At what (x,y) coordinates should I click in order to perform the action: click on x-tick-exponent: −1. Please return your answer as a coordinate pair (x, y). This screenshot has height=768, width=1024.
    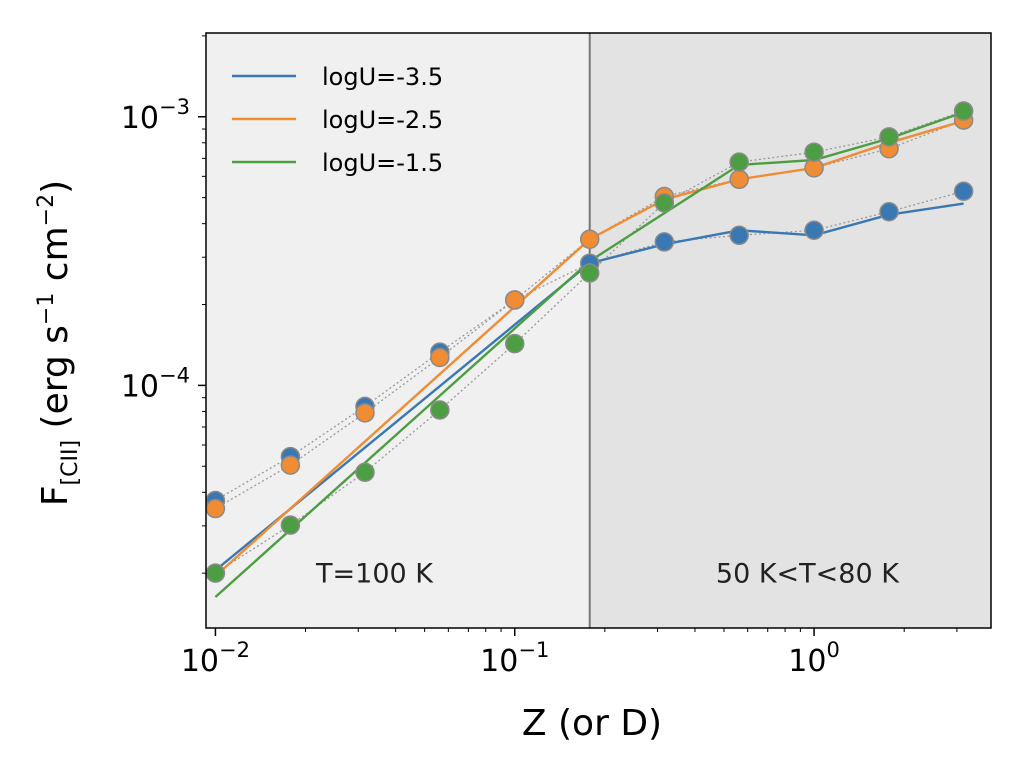
    Looking at the image, I should click on (533, 650).